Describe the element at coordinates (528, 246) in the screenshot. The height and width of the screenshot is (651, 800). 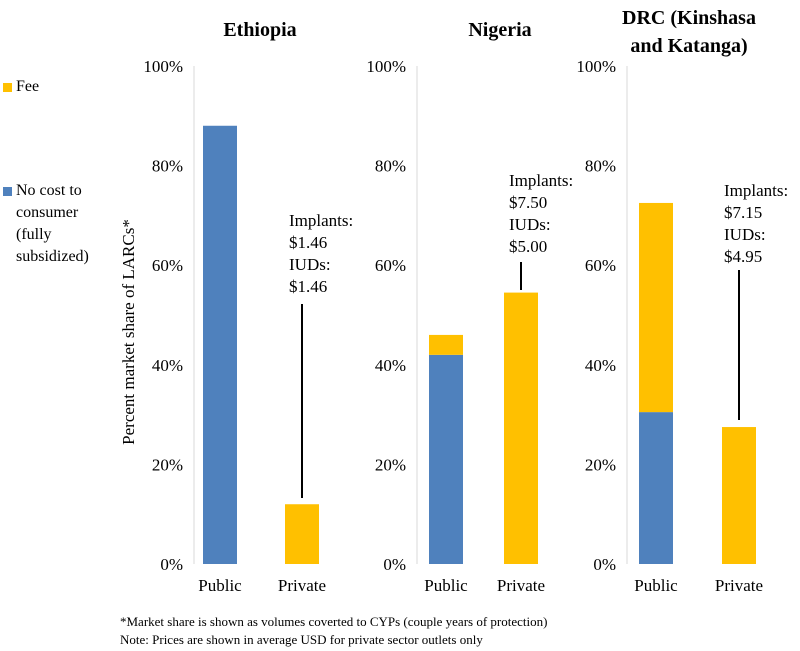
I see `price-annotation: $5.00` at that location.